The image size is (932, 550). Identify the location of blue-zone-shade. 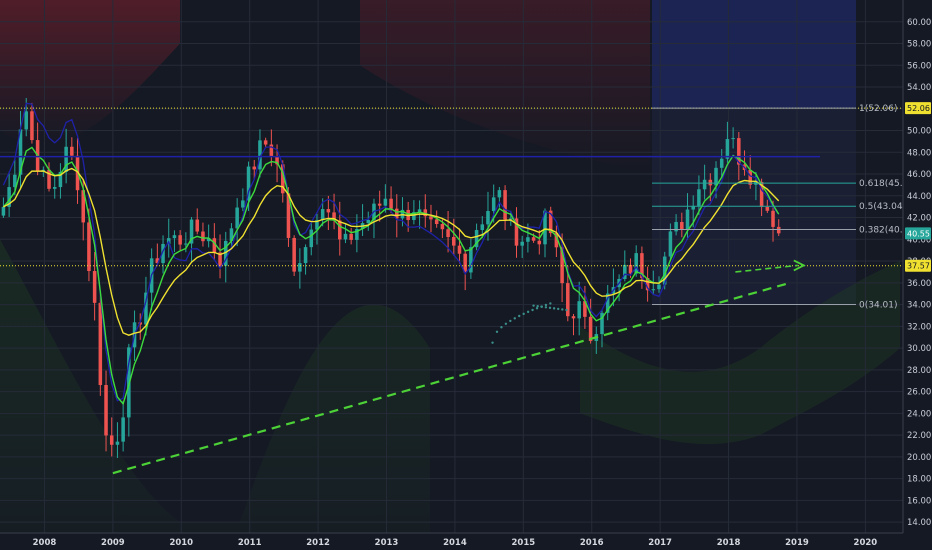
(754, 54).